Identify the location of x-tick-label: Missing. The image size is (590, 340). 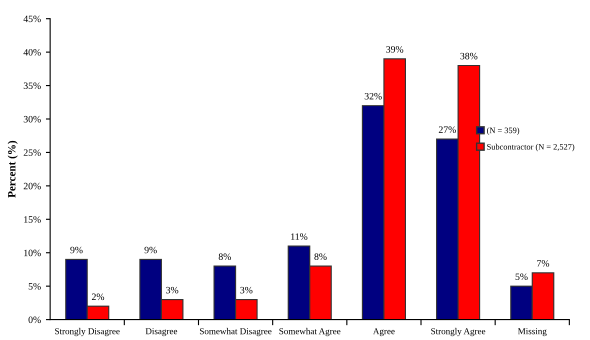
(532, 332).